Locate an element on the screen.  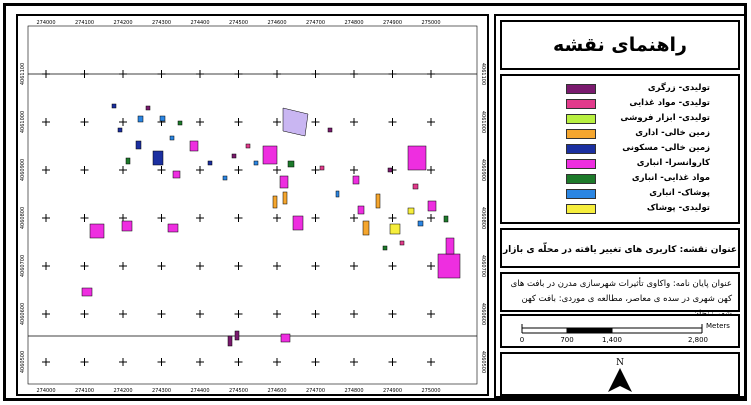
grid-label: 274700 is located at coordinates (315, 391).